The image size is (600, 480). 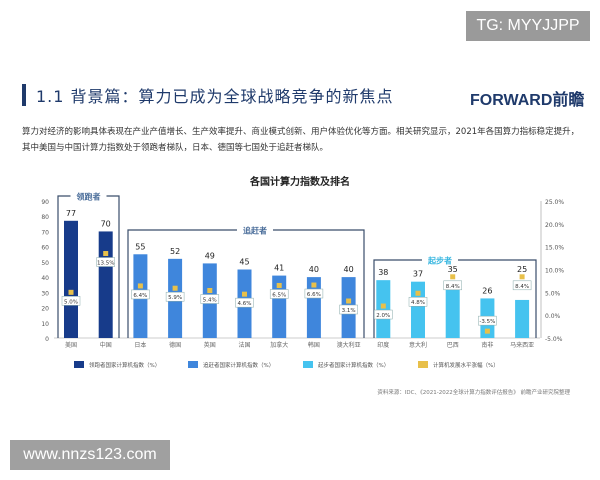 What do you see at coordinates (71, 345) in the screenshot?
I see `x-tick-label: 美国` at bounding box center [71, 345].